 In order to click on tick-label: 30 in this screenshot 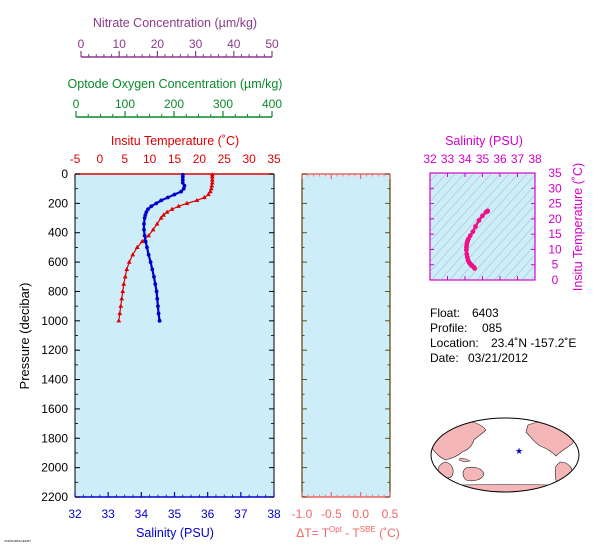, I will do `click(196, 44)`.